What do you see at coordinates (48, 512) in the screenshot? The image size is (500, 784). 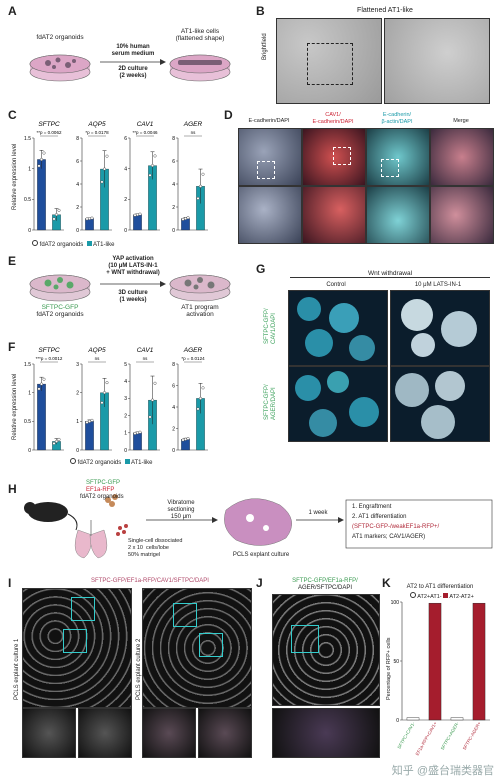 I see `mouse-icon` at bounding box center [48, 512].